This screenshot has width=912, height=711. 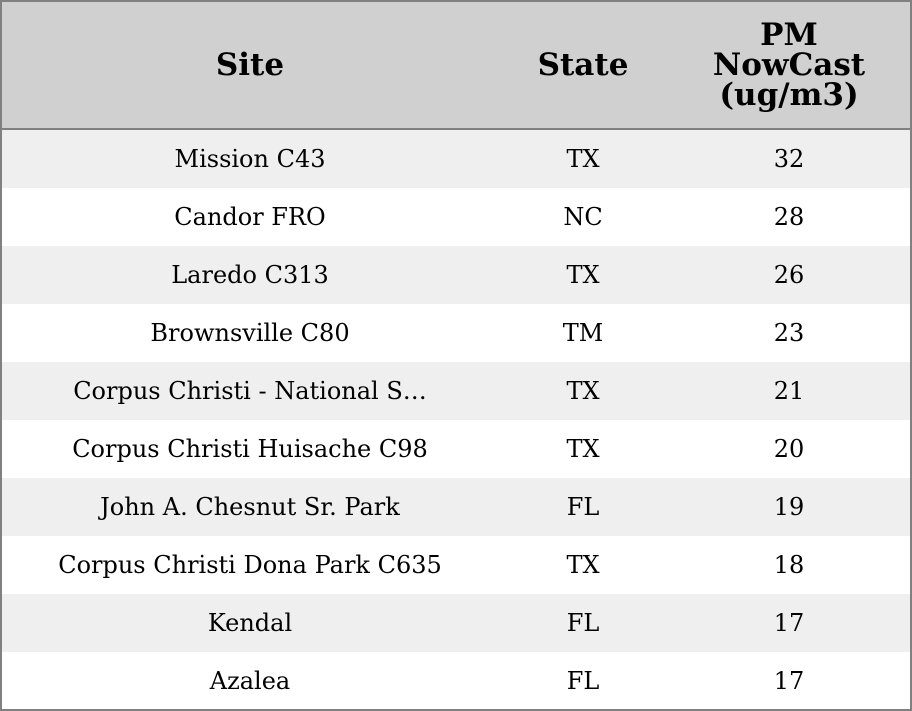 I want to click on table-cell: John A. Chesnut Sr. Park, so click(x=250, y=507).